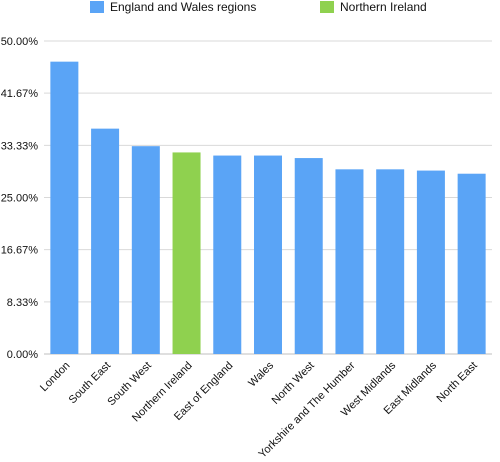 The height and width of the screenshot is (462, 500). I want to click on bar-north-east, so click(471, 263).